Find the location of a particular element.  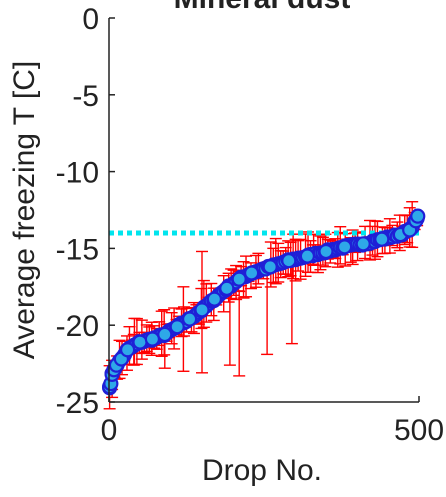

x-tick-label: 500 is located at coordinates (419, 430).